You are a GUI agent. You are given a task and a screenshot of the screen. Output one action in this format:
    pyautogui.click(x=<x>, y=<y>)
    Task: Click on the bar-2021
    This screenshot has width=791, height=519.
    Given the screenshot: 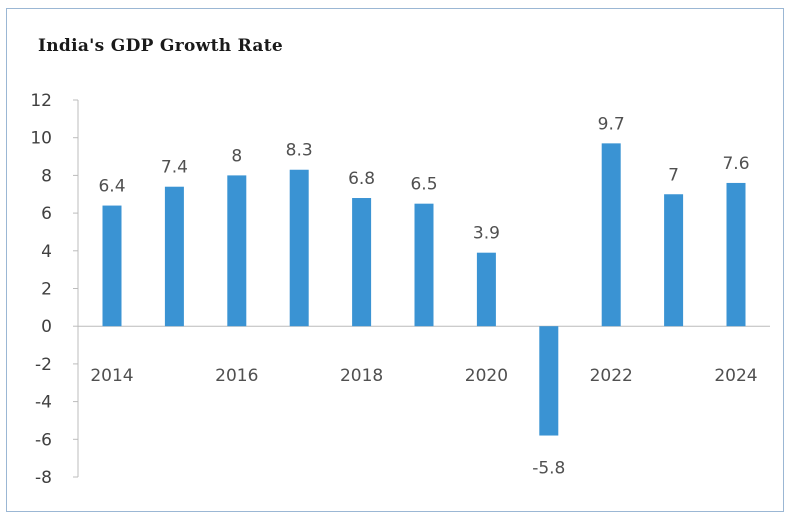 What is the action you would take?
    pyautogui.click(x=549, y=381)
    